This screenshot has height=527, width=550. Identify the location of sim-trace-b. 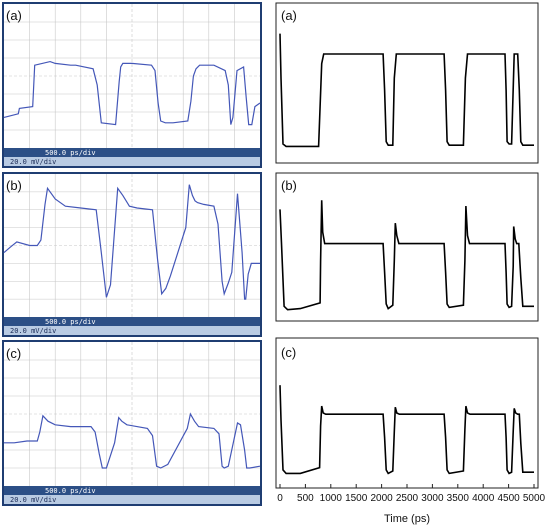
(406, 255).